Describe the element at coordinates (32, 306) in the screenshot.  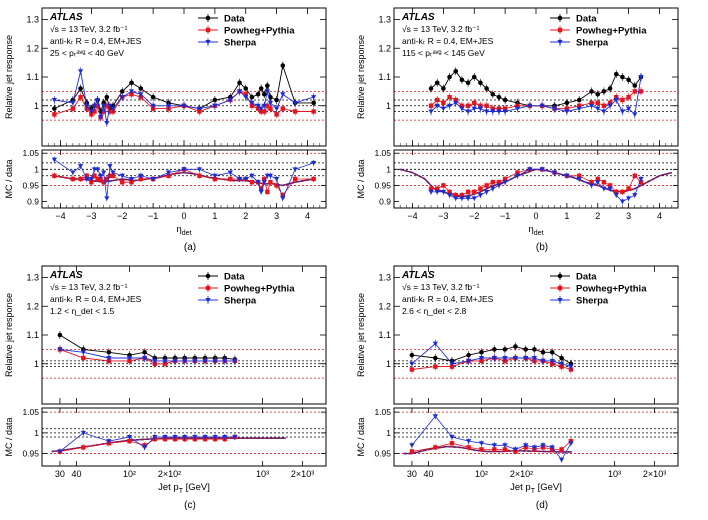
I see `top-y-tick-label: 1.2` at that location.